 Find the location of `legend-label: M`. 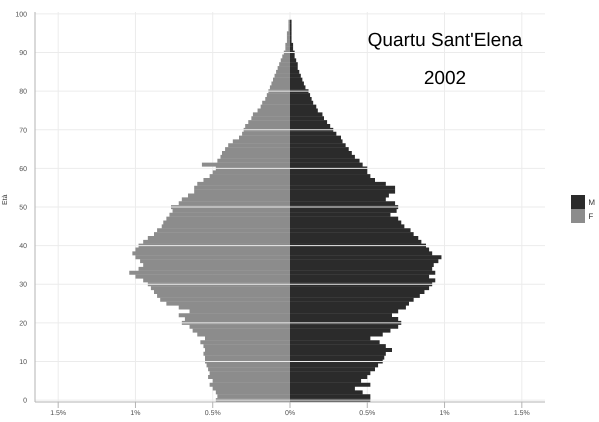

legend-label: M is located at coordinates (591, 202).